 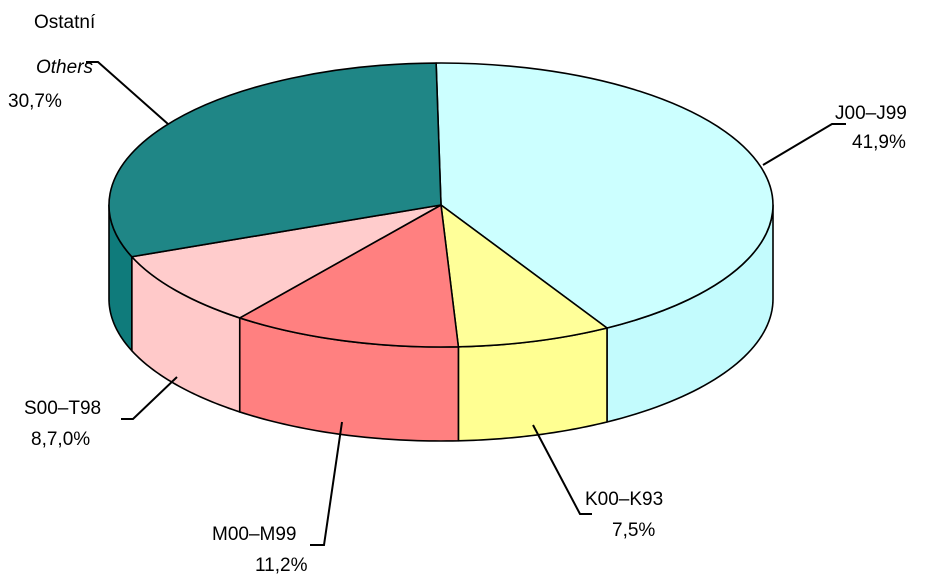 What do you see at coordinates (65, 22) in the screenshot?
I see `label-name-4: Ostatní` at bounding box center [65, 22].